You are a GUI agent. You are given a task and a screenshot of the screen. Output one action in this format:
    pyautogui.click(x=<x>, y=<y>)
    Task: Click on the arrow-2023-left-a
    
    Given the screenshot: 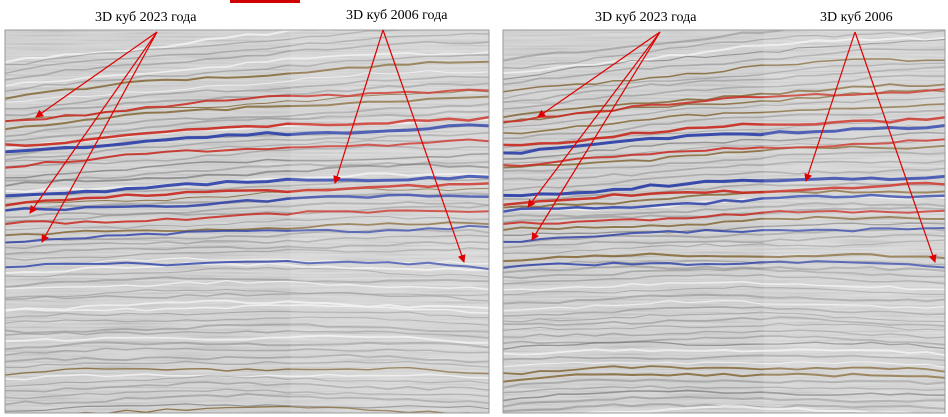 What is the action you would take?
    pyautogui.click(x=96, y=74)
    